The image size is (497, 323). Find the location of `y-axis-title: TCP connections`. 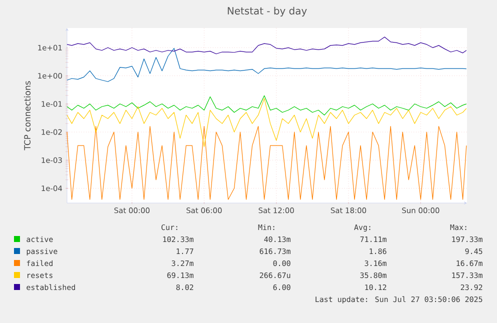

y-axis-title: TCP connections is located at coordinates (27, 115).